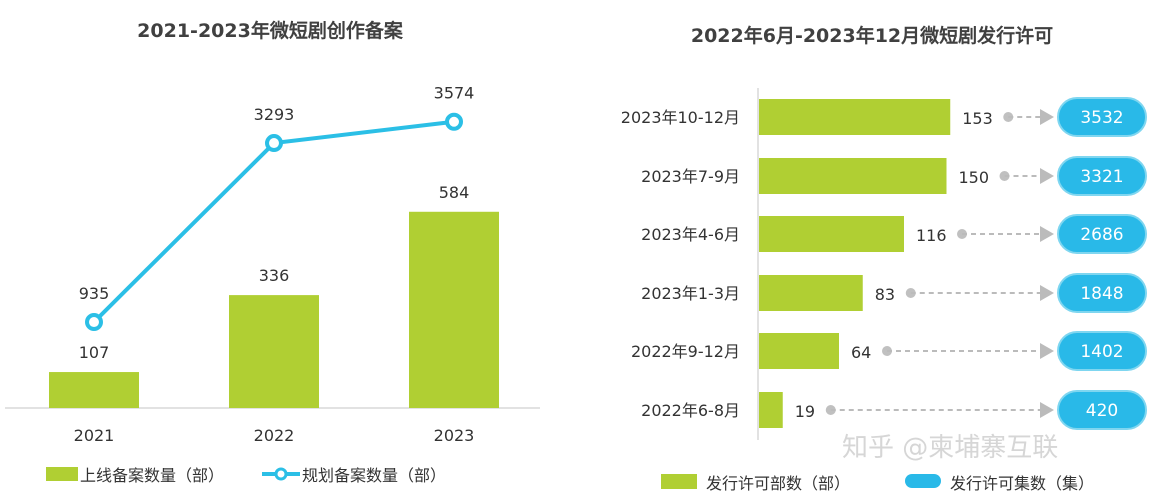 This screenshot has width=1154, height=500. What do you see at coordinates (1022, 483) in the screenshot?
I see `legend-pill-label: 发行许可集数（集）` at bounding box center [1022, 483].